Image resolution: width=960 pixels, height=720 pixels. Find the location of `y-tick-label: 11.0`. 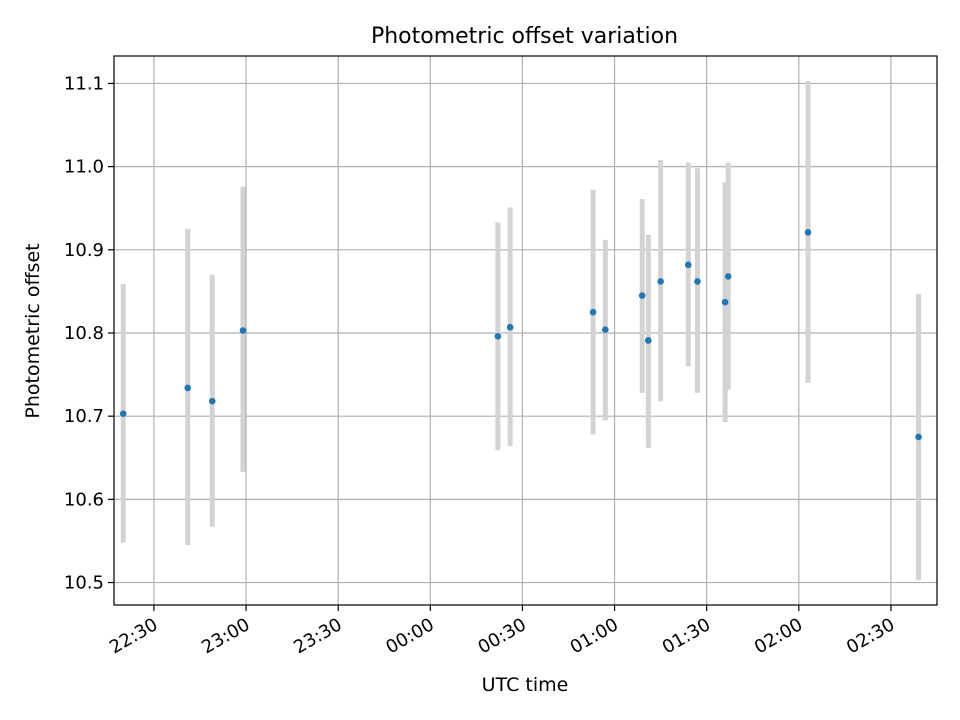

y-tick-label: 11.0 is located at coordinates (84, 167).